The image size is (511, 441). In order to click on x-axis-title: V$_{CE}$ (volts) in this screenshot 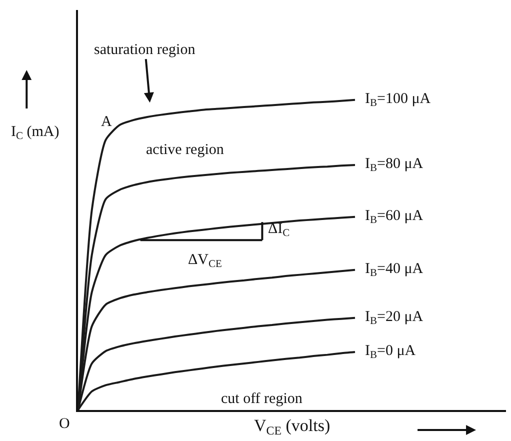, I will do `click(292, 427)`.